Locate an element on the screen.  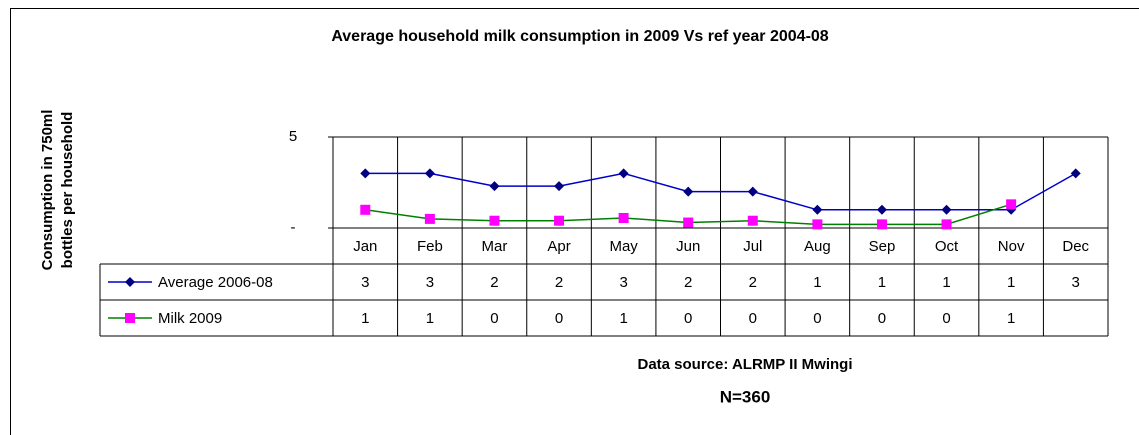
y-axis-label: Consumption in 750ml is located at coordinates (47, 190).